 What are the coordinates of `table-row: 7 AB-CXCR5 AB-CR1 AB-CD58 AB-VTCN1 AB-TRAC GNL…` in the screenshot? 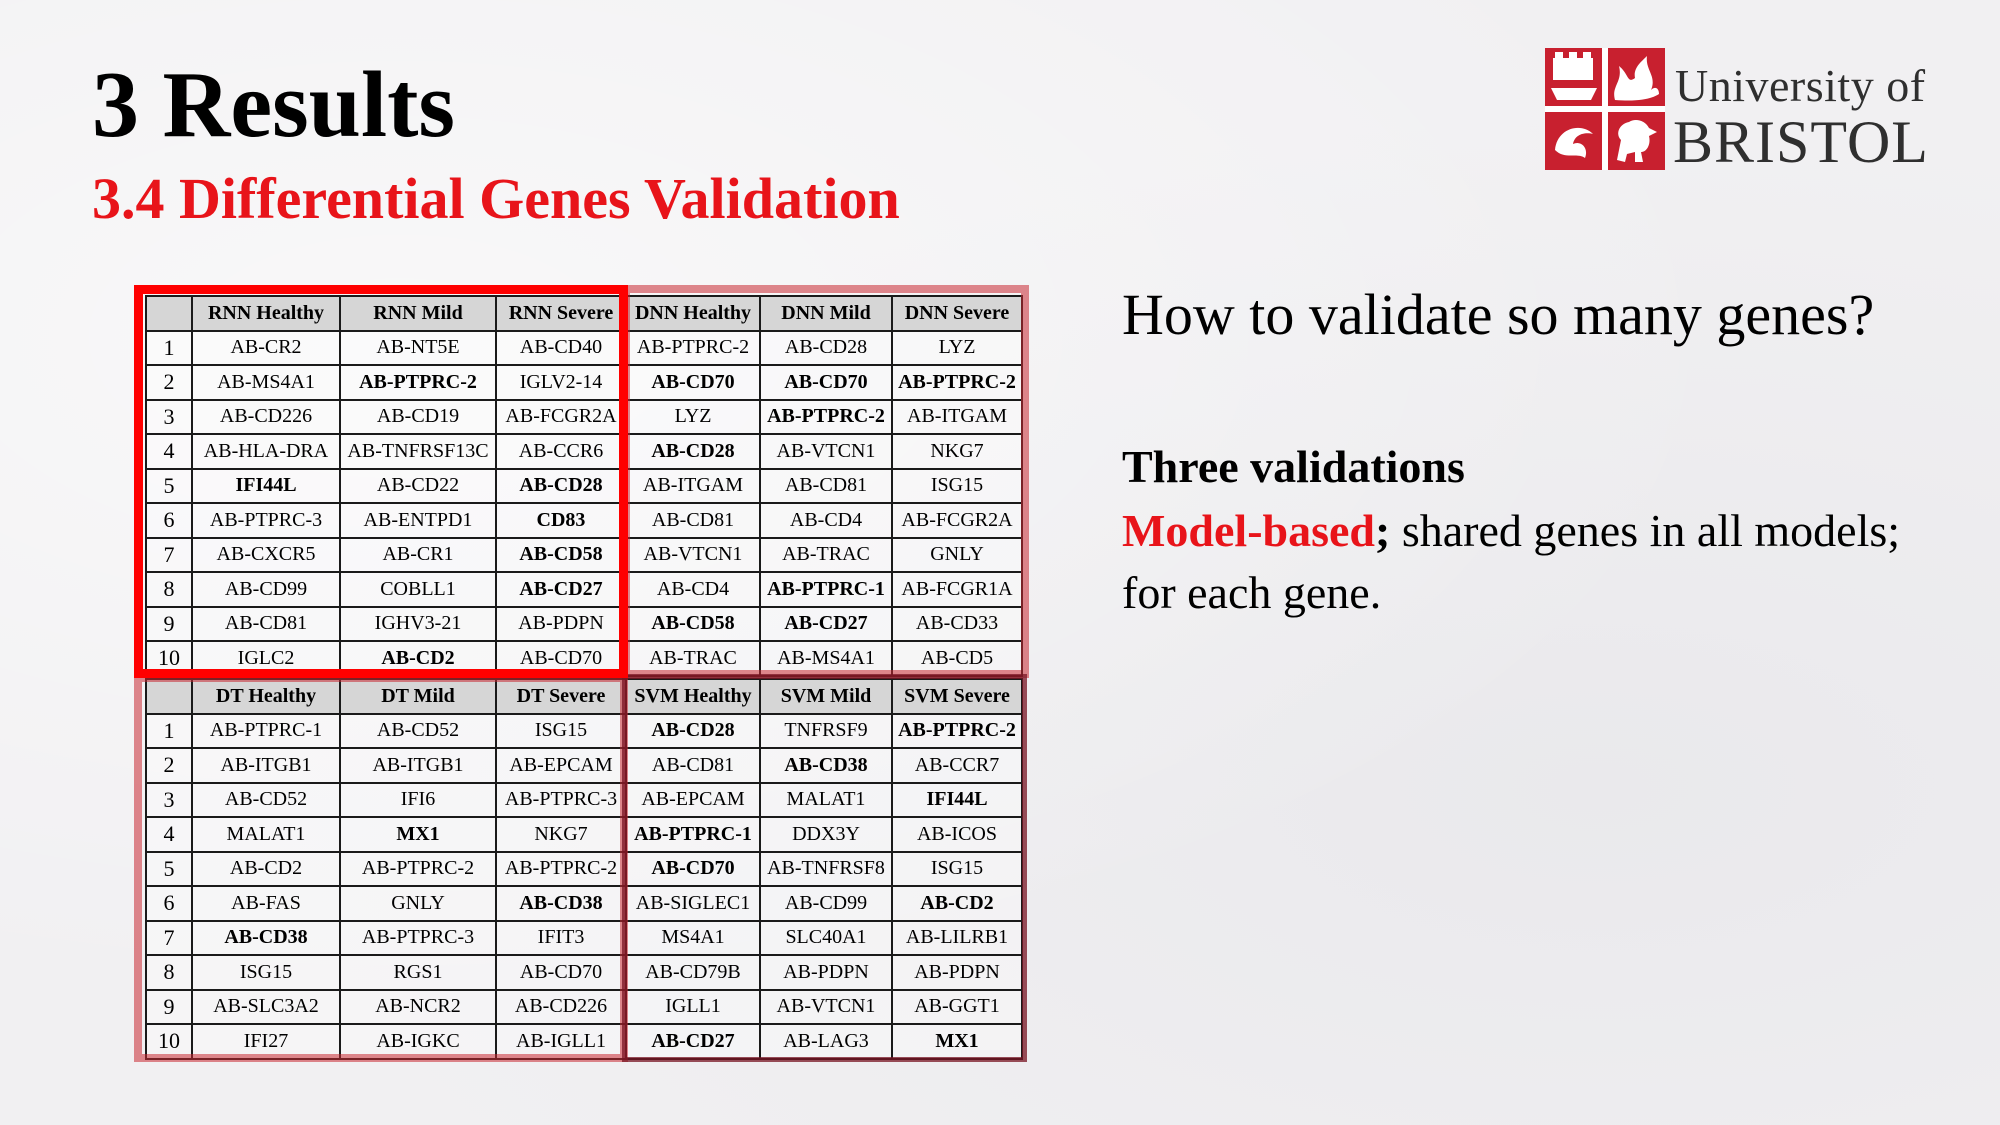 It's located at (584, 554).